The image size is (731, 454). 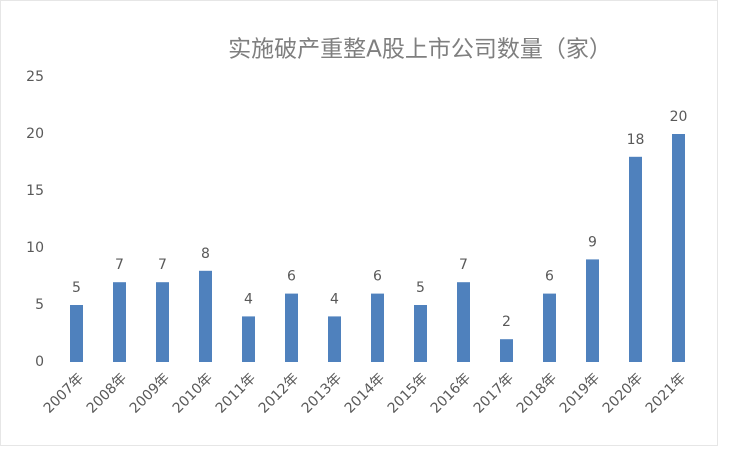 I want to click on y-tick-label: 5, so click(x=39, y=305).